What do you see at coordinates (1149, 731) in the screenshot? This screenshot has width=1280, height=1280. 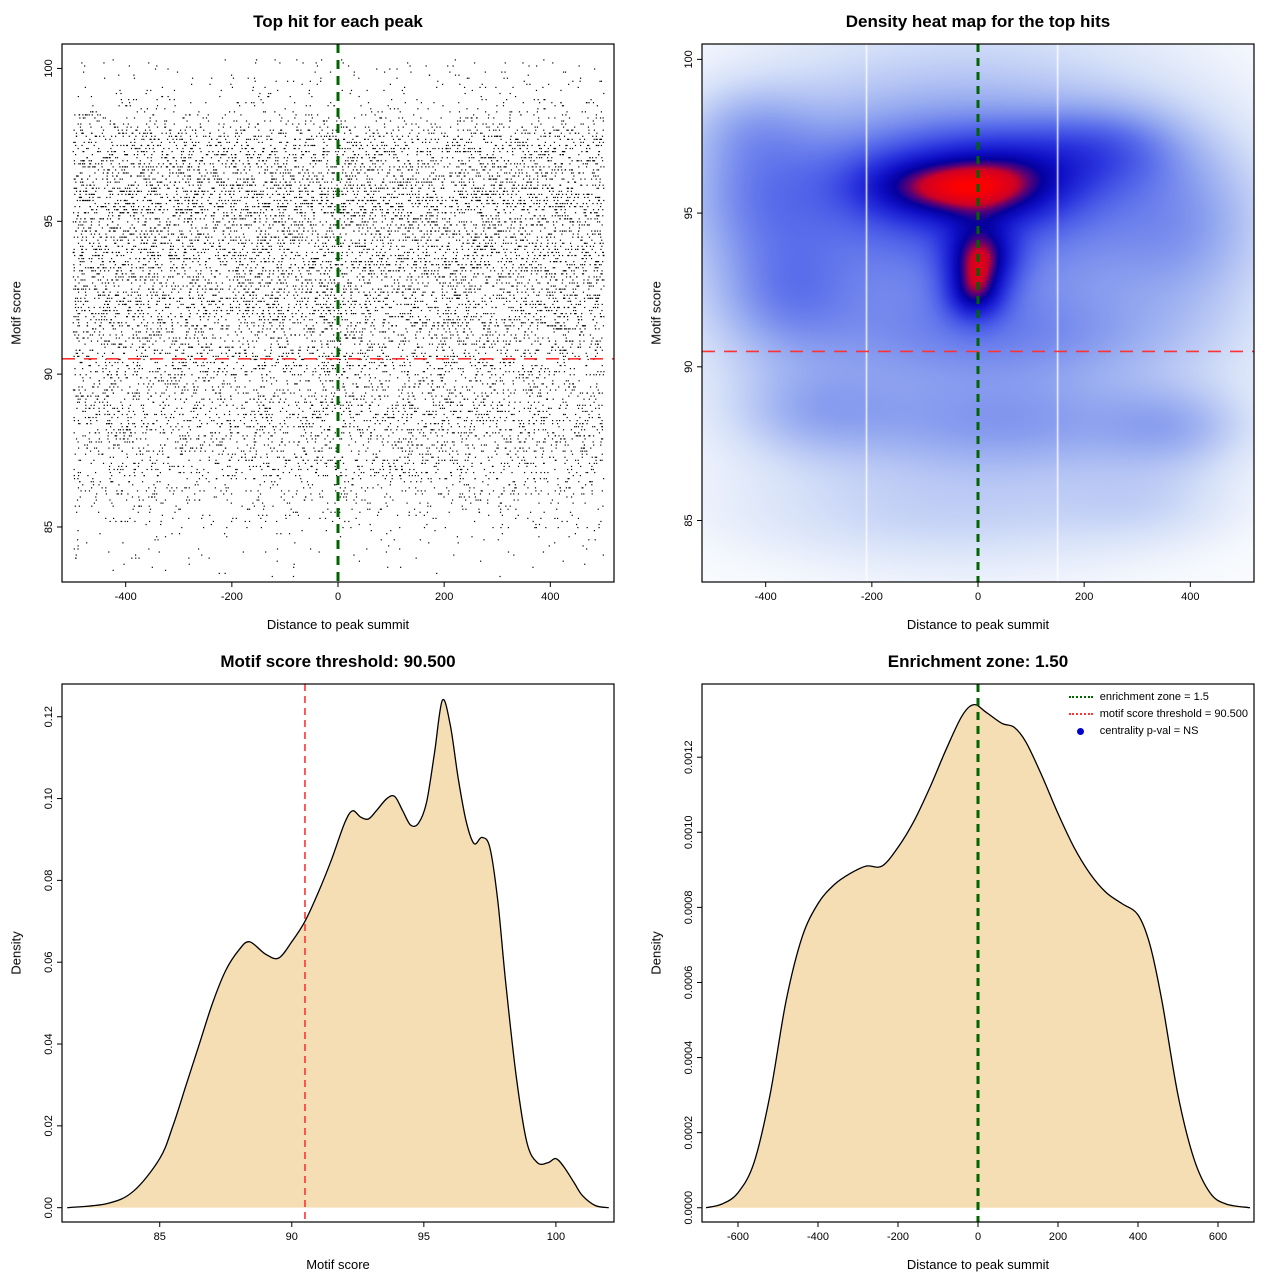 I see `legend-label: centrality p-val = NS` at bounding box center [1149, 731].